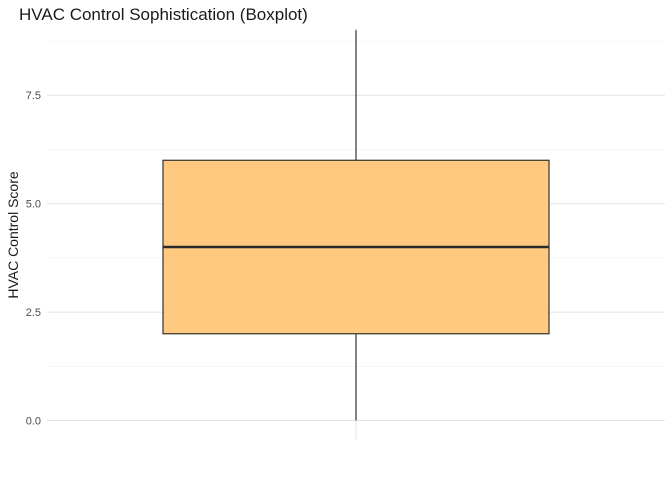  What do you see at coordinates (33, 205) in the screenshot?
I see `y-tick-label: 5.0` at bounding box center [33, 205].